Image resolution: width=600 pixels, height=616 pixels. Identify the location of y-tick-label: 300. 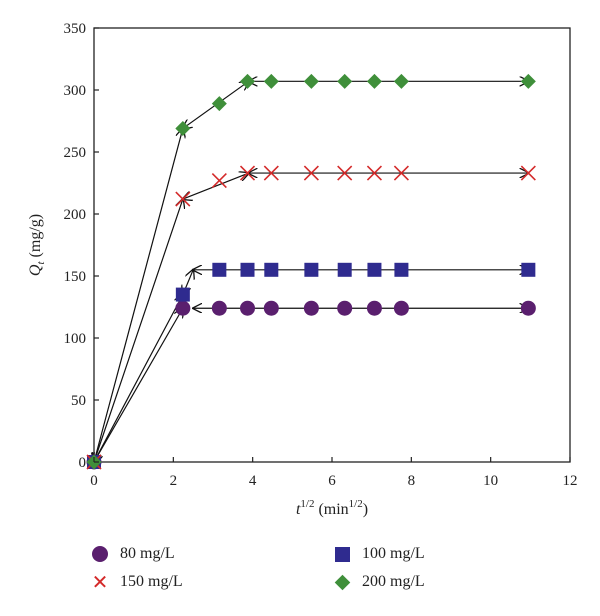
(75, 91).